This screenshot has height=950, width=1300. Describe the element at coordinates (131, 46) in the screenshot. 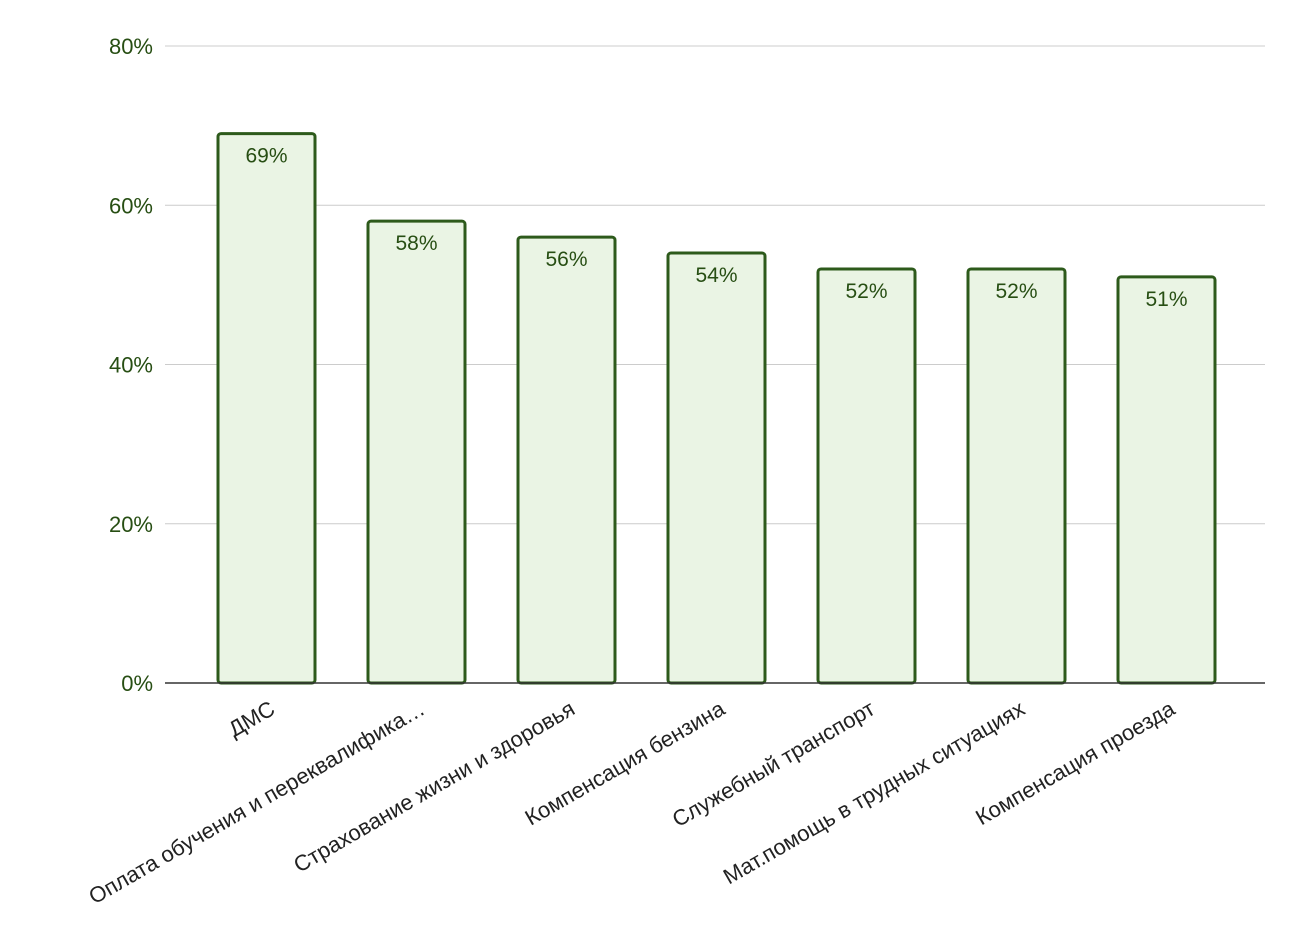

I see `y-tick-label: 80%` at that location.